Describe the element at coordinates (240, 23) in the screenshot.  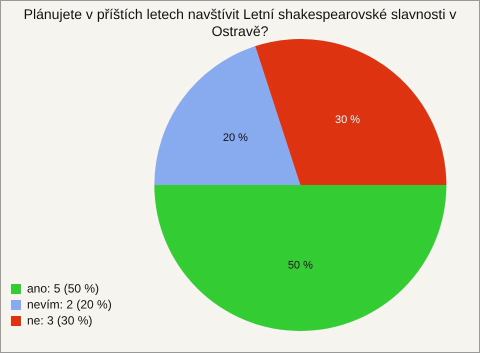
I see `chart-title: Plánujete v příštích letech navštívit Letní shakespearovské slavnosti v Ostravě?` at that location.